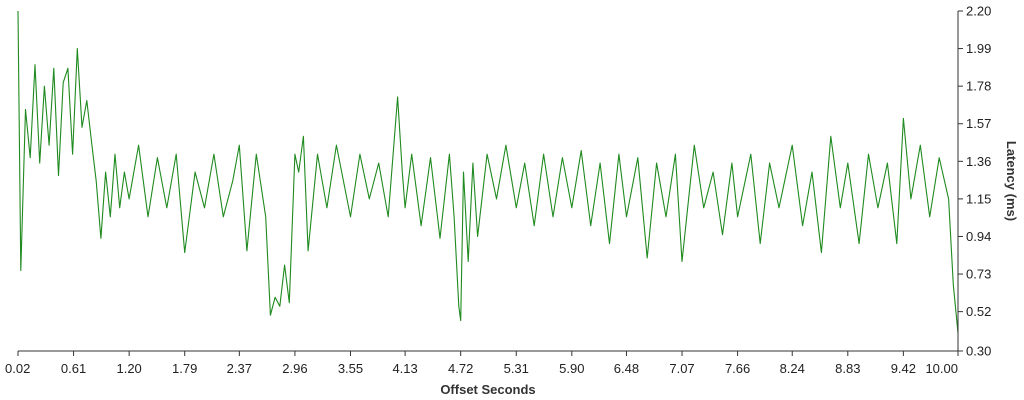 This screenshot has height=400, width=1024. Describe the element at coordinates (978, 198) in the screenshot. I see `y-tick-label: 1.15` at that location.